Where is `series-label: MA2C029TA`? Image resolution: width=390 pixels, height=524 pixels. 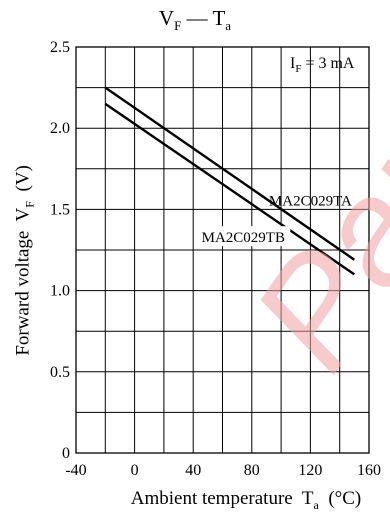
series-label: MA2C029TA is located at coordinates (310, 201).